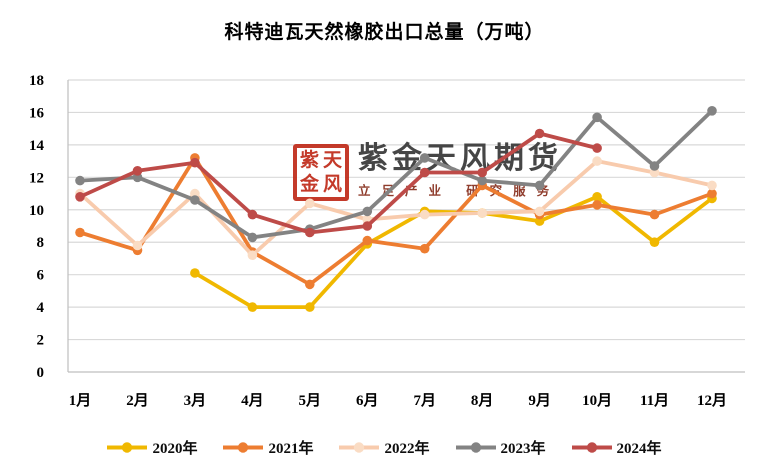 The image size is (769, 475). What do you see at coordinates (36, 211) in the screenshot?
I see `y-tick-label: 10` at bounding box center [36, 211].